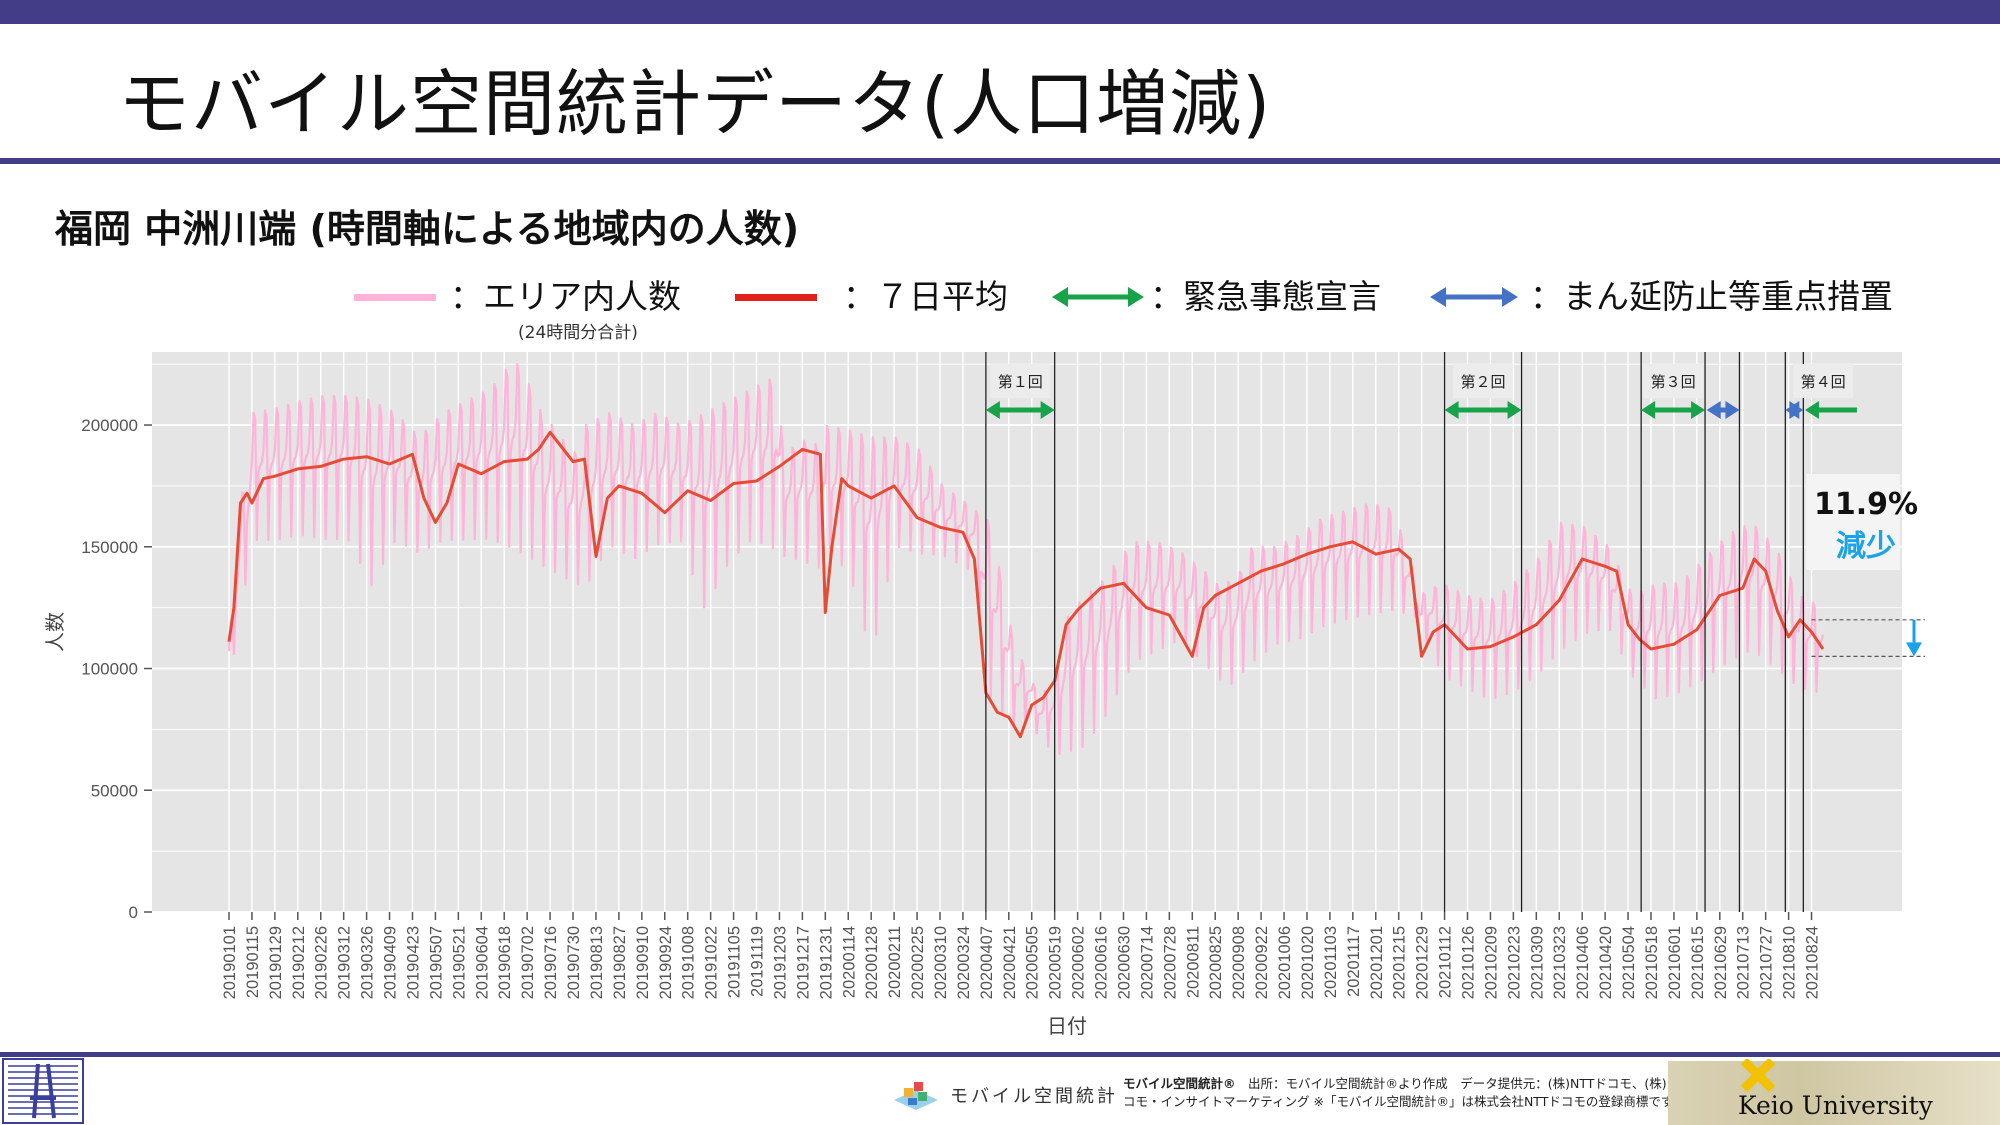  Describe the element at coordinates (482, 962) in the screenshot. I see `x-tick-label: 20190604` at that location.